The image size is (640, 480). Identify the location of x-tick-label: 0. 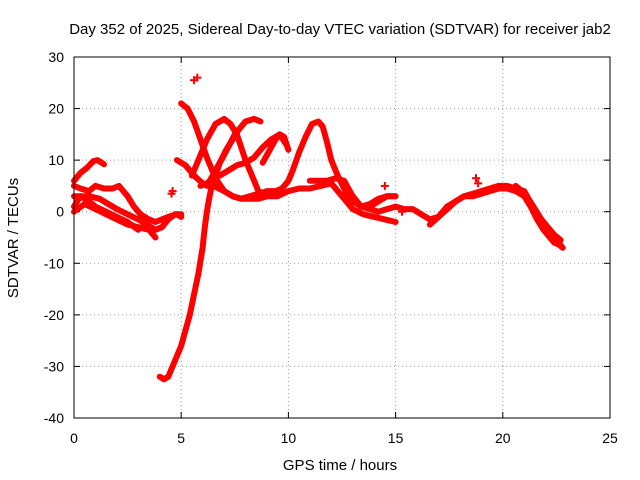
(74, 438).